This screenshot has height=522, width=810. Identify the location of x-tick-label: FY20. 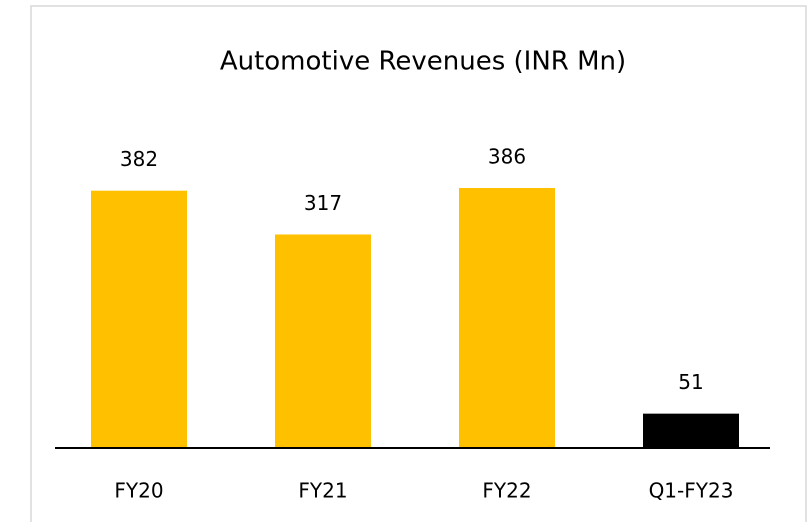
(138, 491).